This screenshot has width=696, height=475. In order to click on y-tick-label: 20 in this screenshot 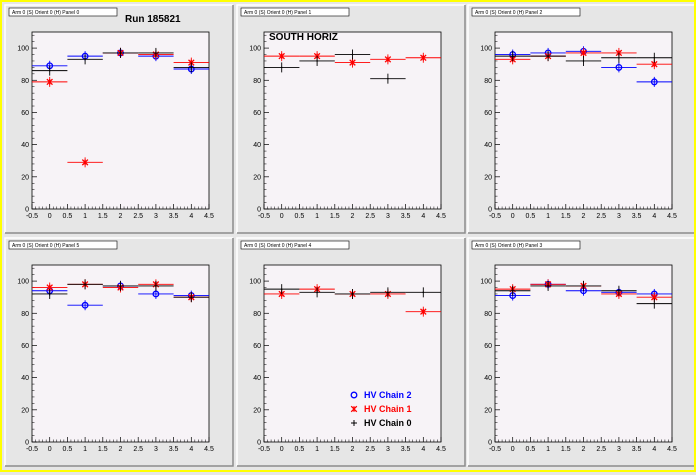, I will do `click(257, 177)`.